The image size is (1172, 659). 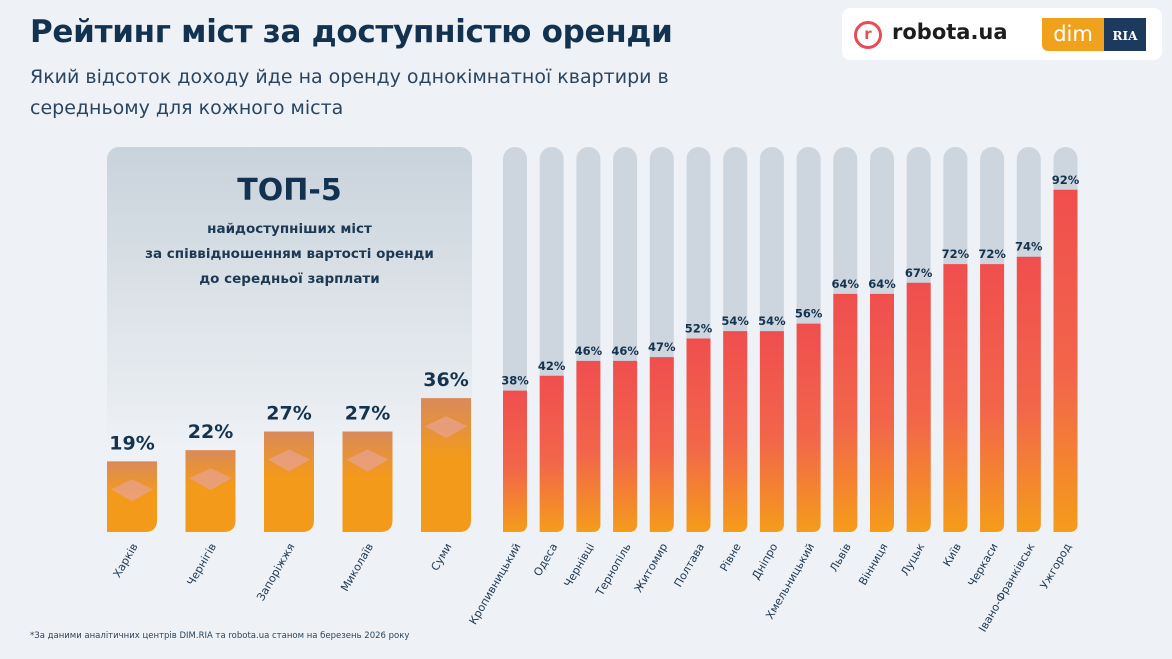 I want to click on data-label: 92%, so click(x=1066, y=180).